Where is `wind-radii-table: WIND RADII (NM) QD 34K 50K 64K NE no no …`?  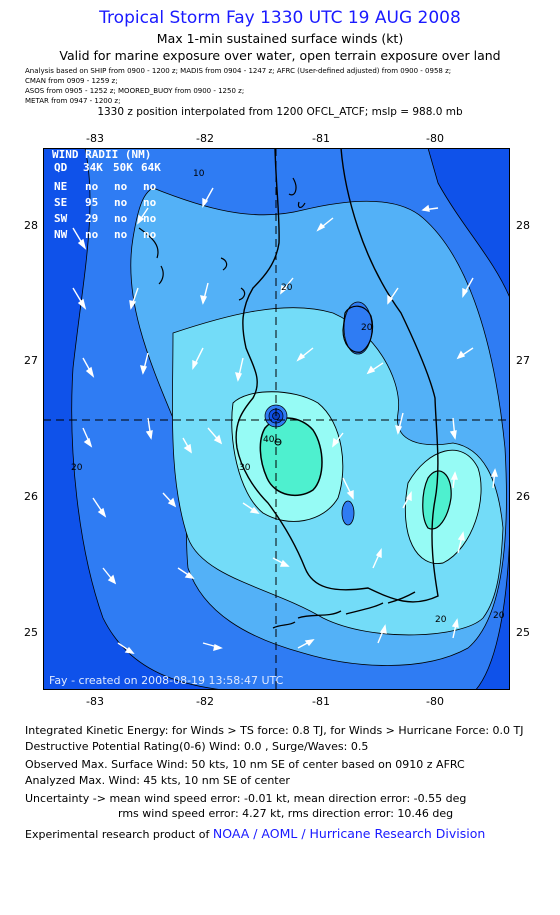
wind-radii-table: WIND RADII (NM) QD 34K 50K 64K NE no no … is located at coordinates (106, 194).